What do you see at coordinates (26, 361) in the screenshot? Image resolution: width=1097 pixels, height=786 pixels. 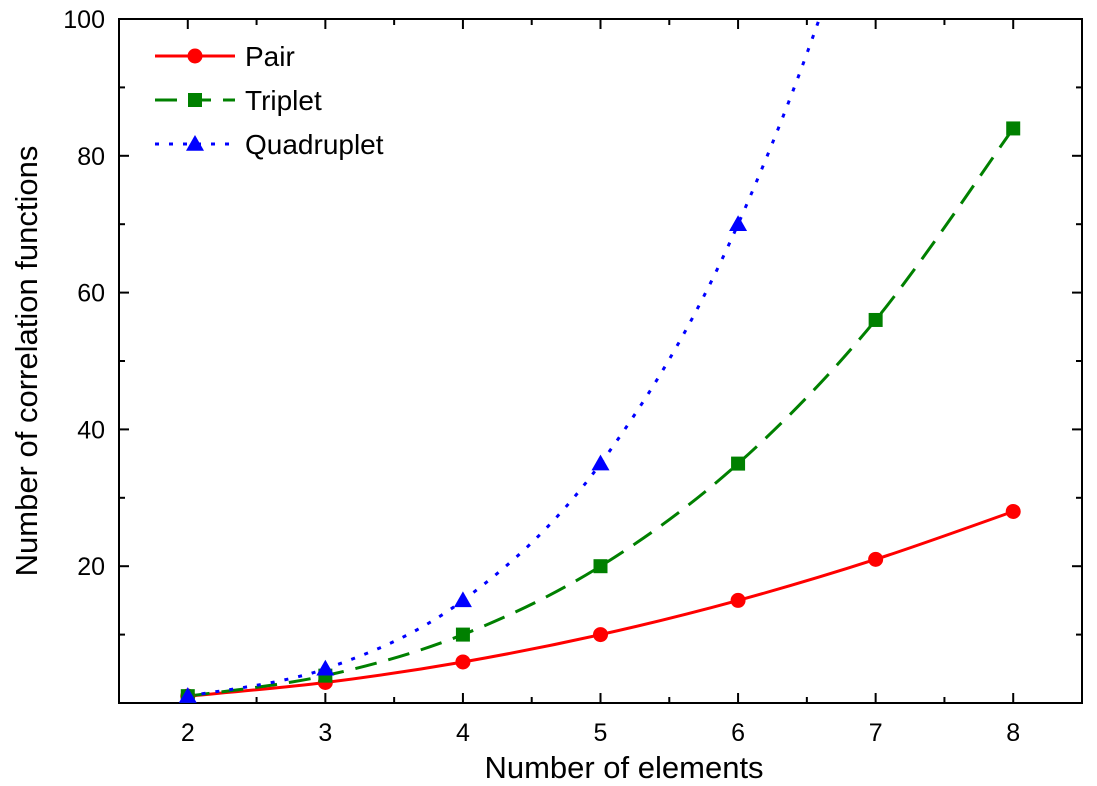 I see `y-axis-title: Number of correlation functions` at bounding box center [26, 361].